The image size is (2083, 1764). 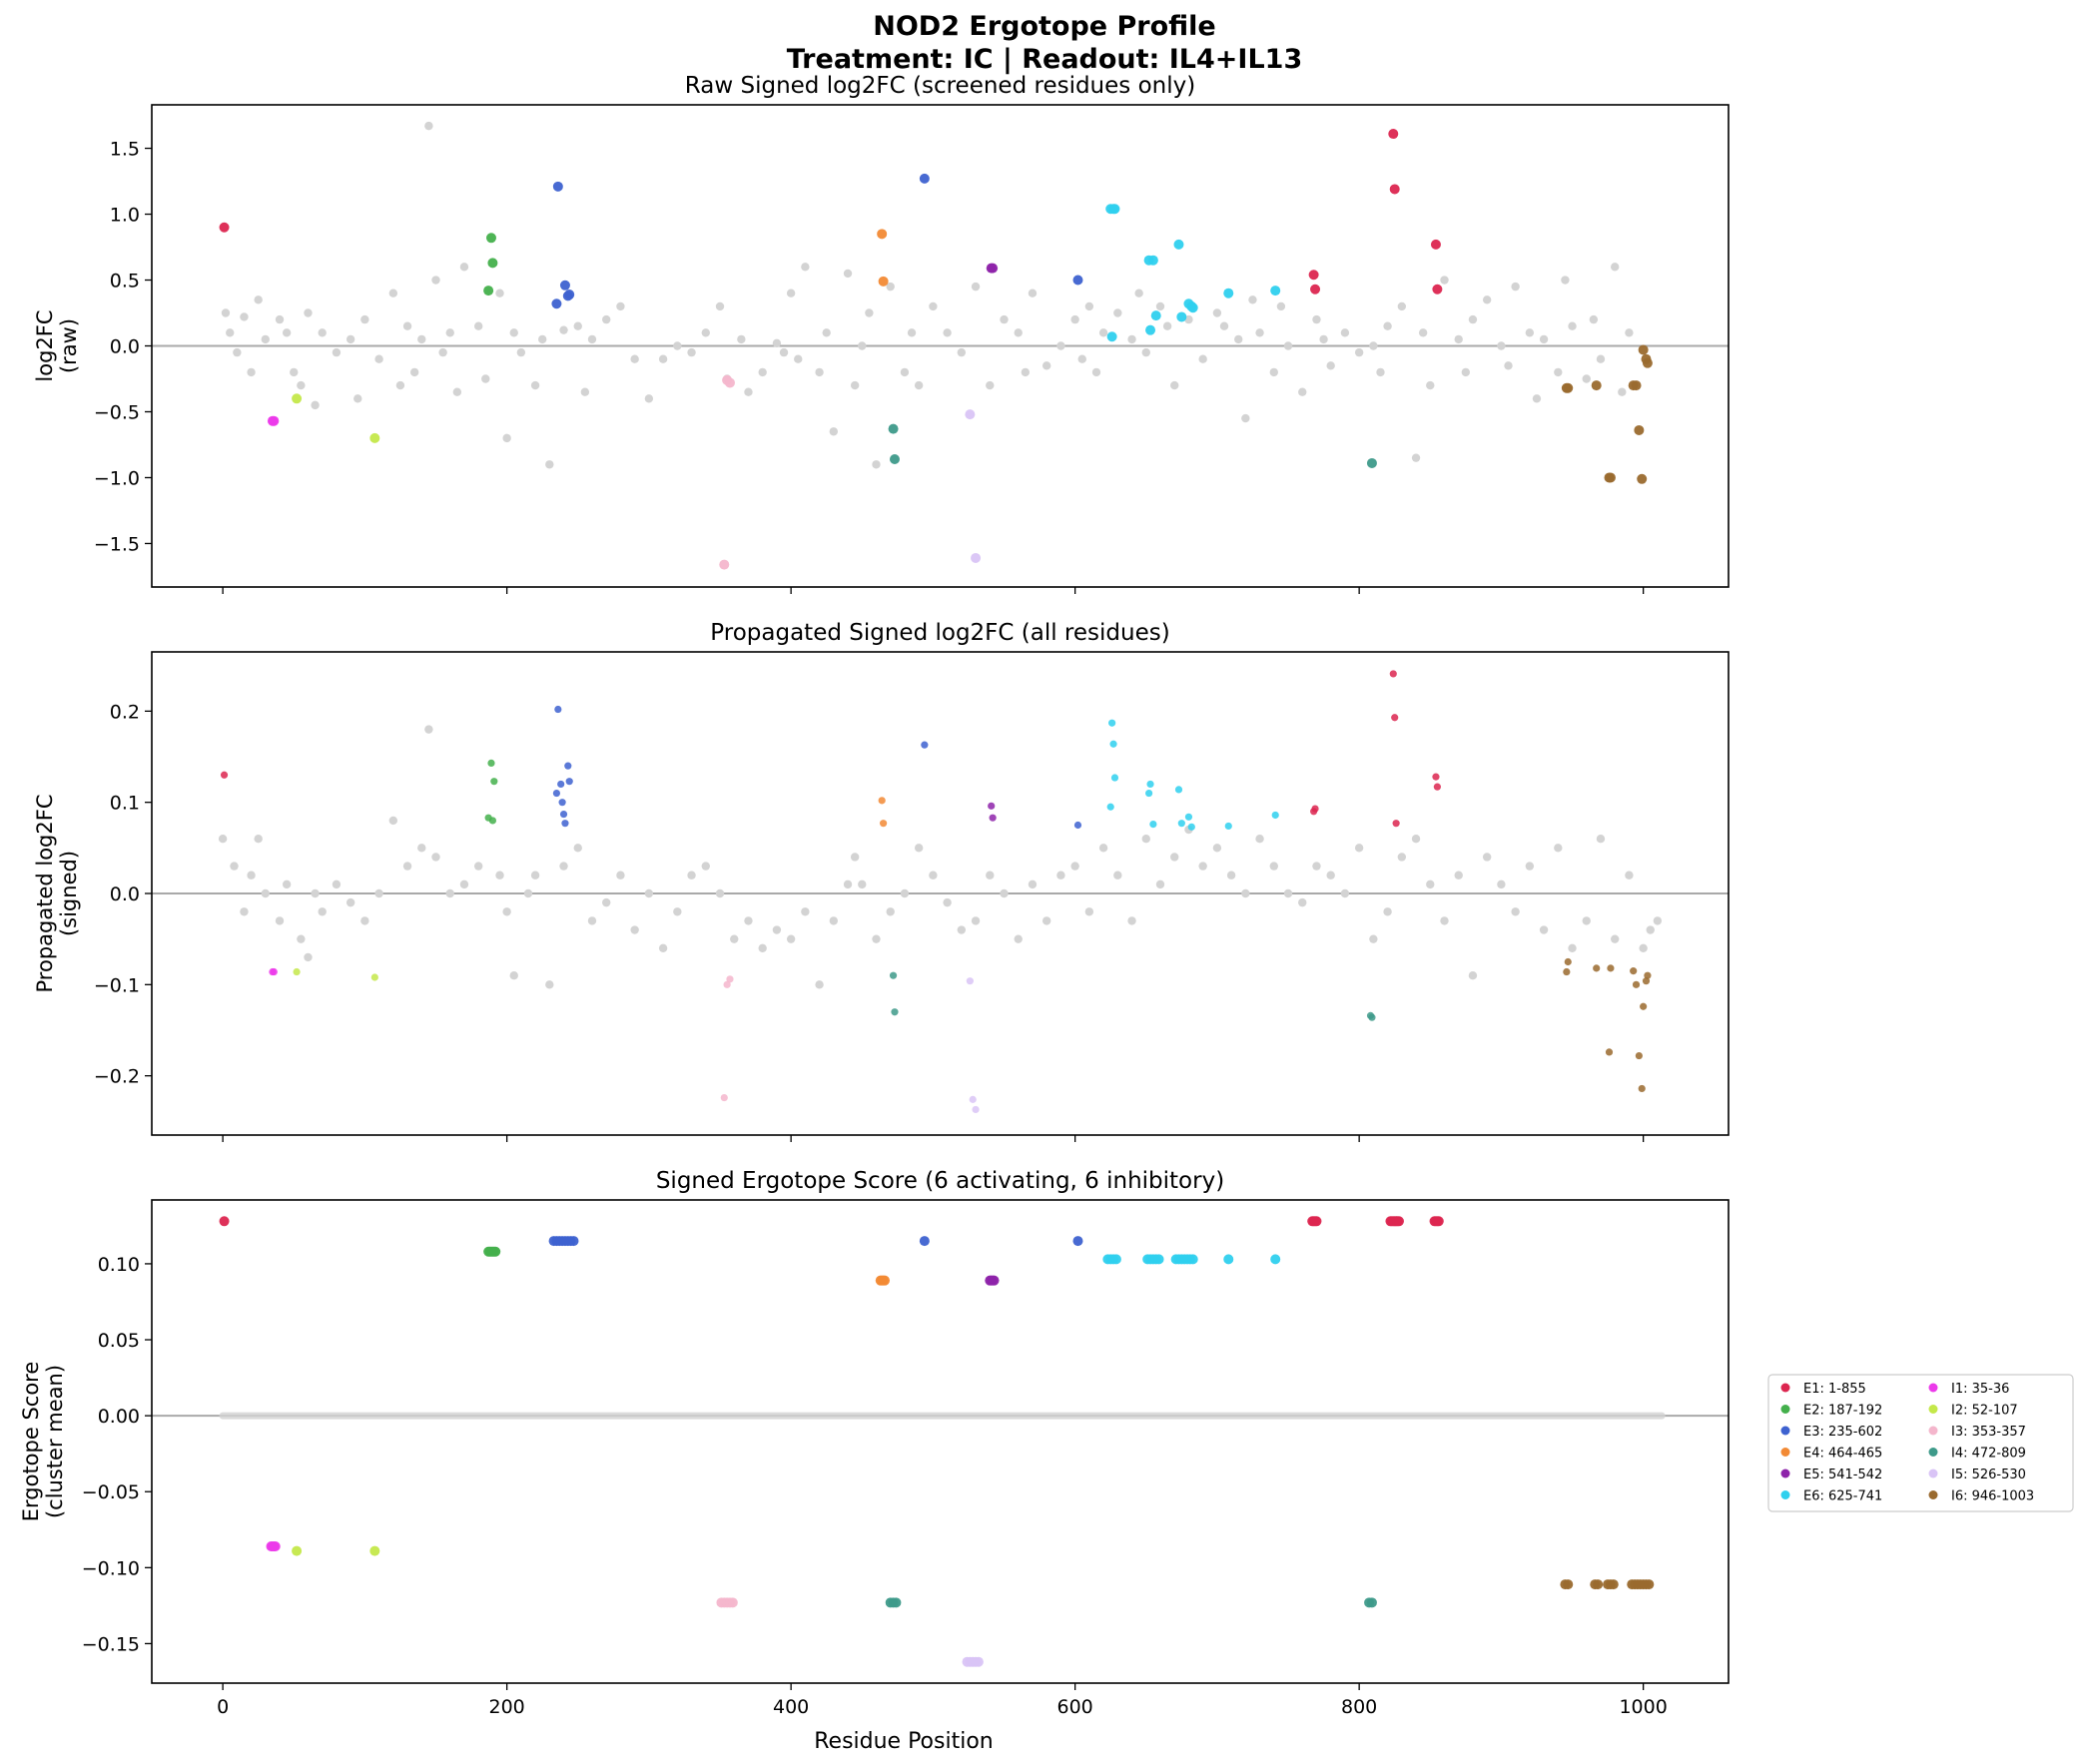 What do you see at coordinates (1933, 1452) in the screenshot?
I see `legend-marker-i4` at bounding box center [1933, 1452].